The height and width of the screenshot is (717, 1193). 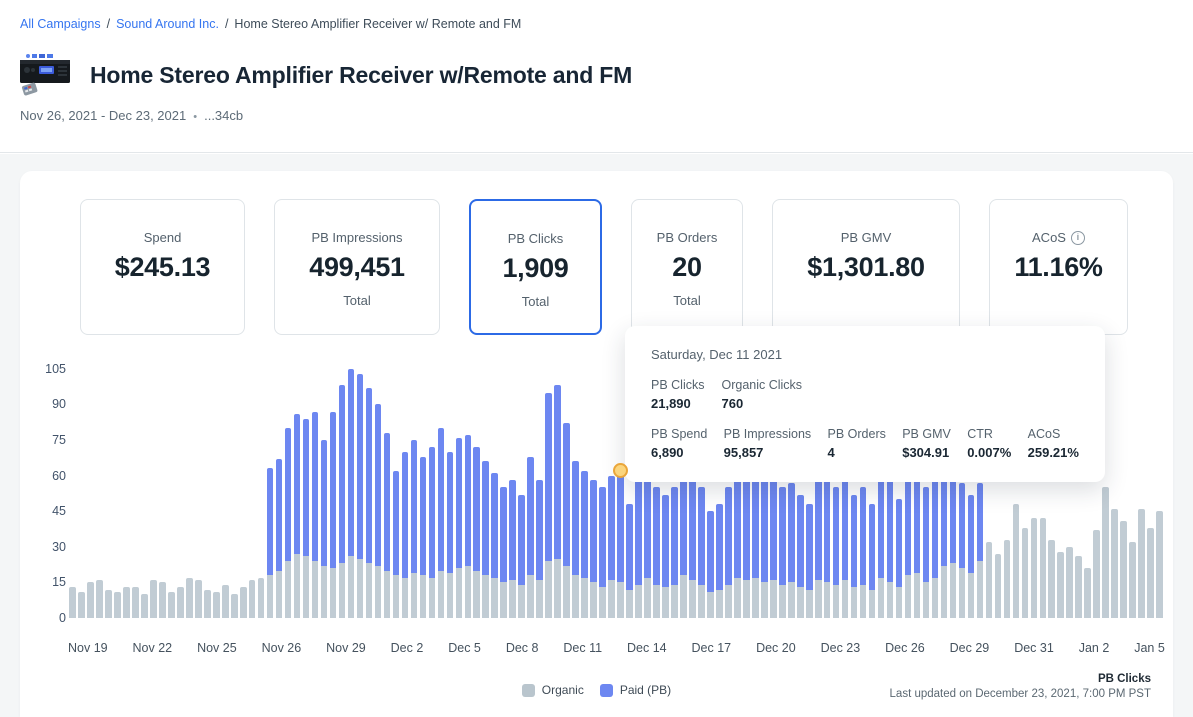 What do you see at coordinates (535, 267) in the screenshot?
I see `metric-card-pb-clicks: PB Clicks 1,909 Total` at bounding box center [535, 267].